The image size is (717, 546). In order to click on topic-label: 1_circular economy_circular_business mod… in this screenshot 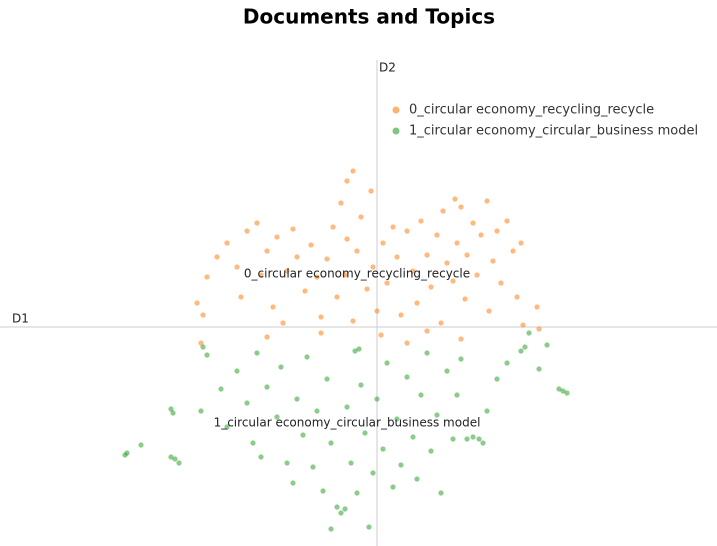, I will do `click(347, 423)`.